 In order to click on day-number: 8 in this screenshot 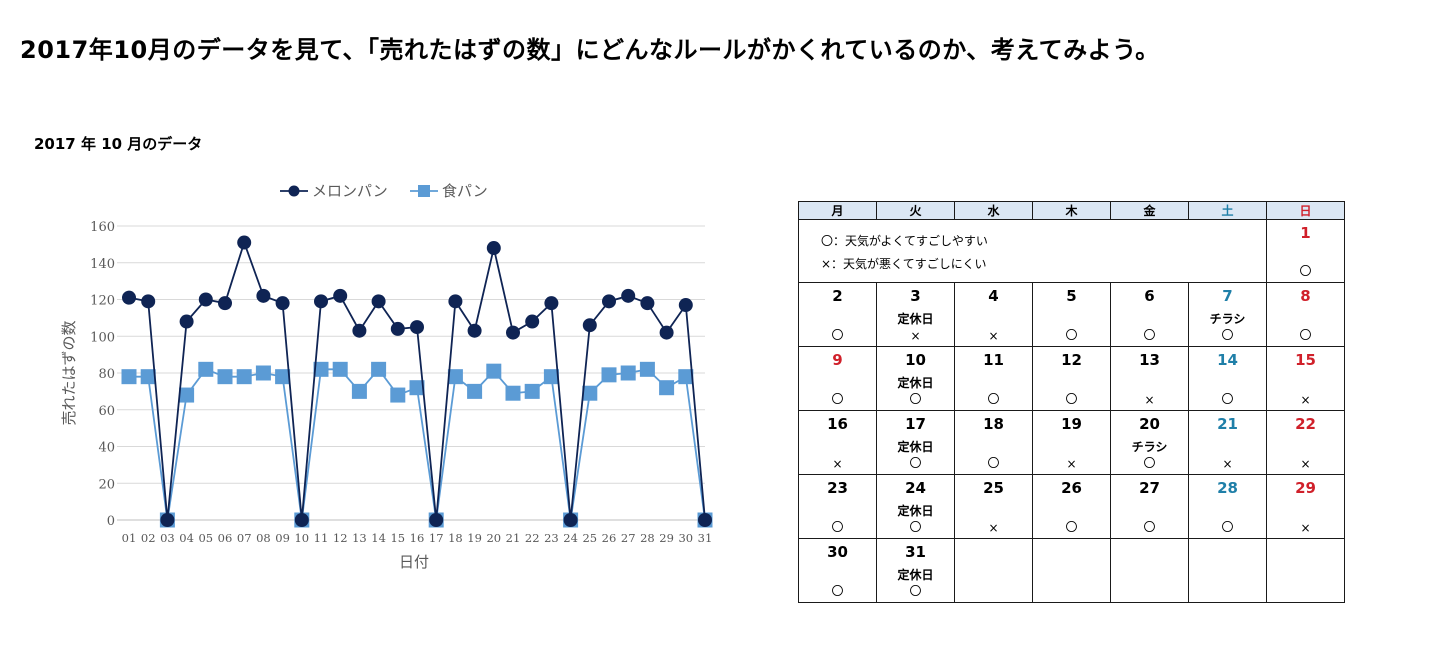, I will do `click(1305, 296)`.